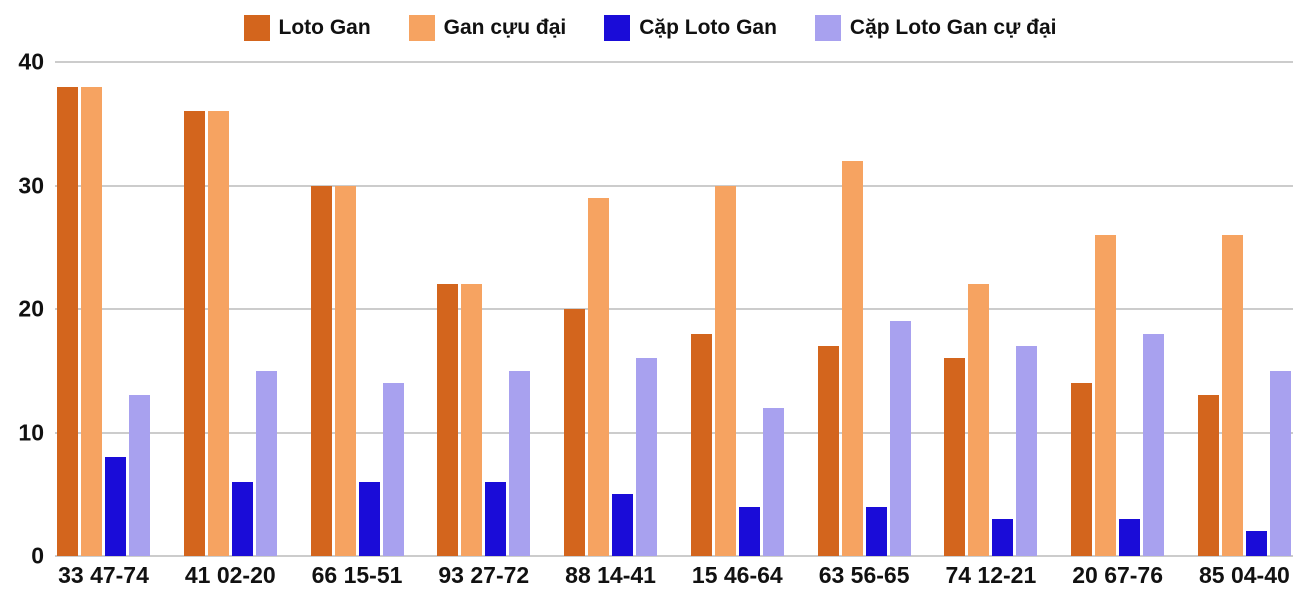  What do you see at coordinates (484, 575) in the screenshot?
I see `x-tick-label: 93 27-72` at bounding box center [484, 575].